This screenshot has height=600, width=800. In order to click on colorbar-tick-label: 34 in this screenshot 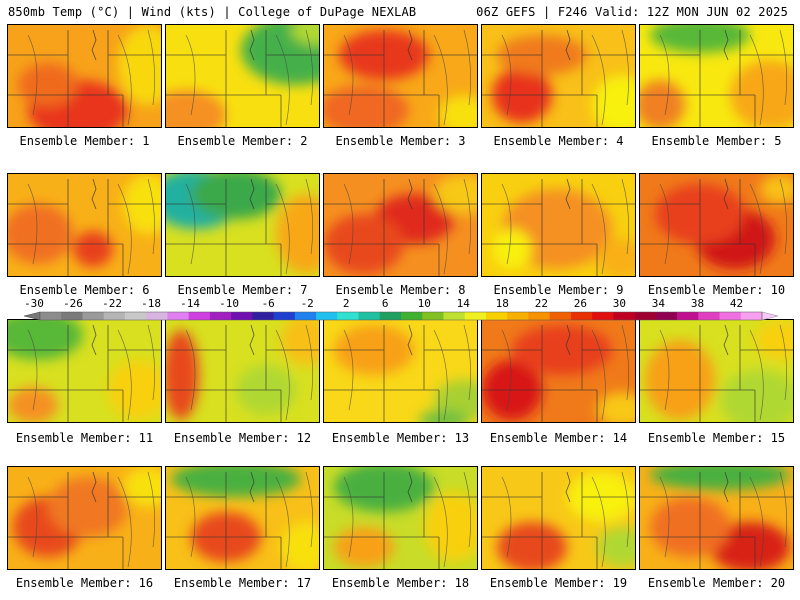, I will do `click(659, 303)`.